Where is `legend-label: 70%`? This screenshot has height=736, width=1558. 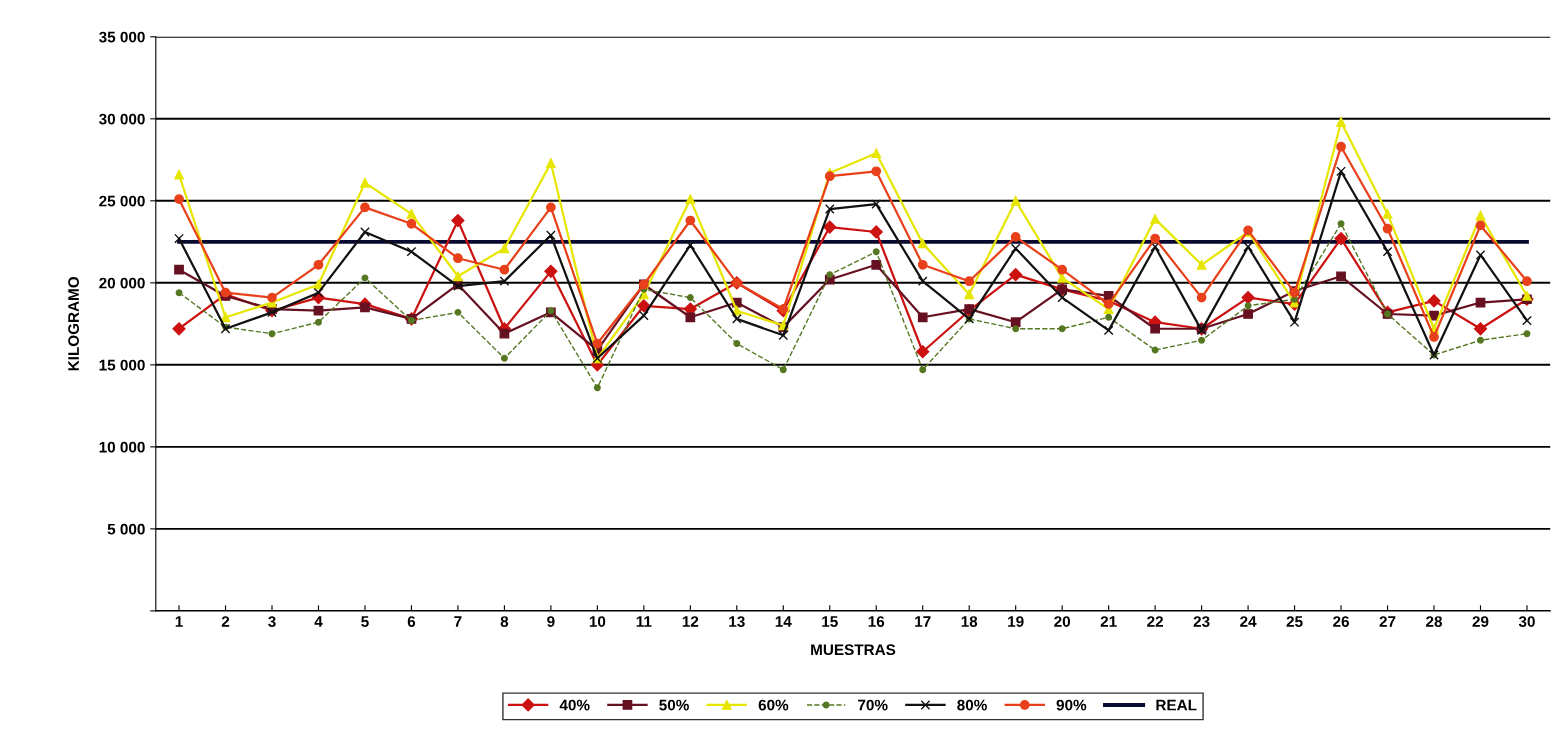 legend-label: 70% is located at coordinates (873, 705).